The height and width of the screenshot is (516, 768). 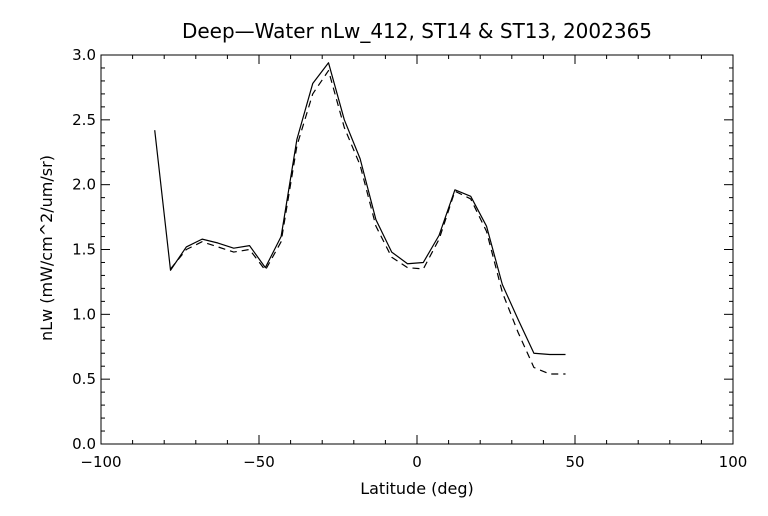 I want to click on chart-title: Deep—Water nLw_412, ST14 & ST13, 2002365, so click(x=417, y=31).